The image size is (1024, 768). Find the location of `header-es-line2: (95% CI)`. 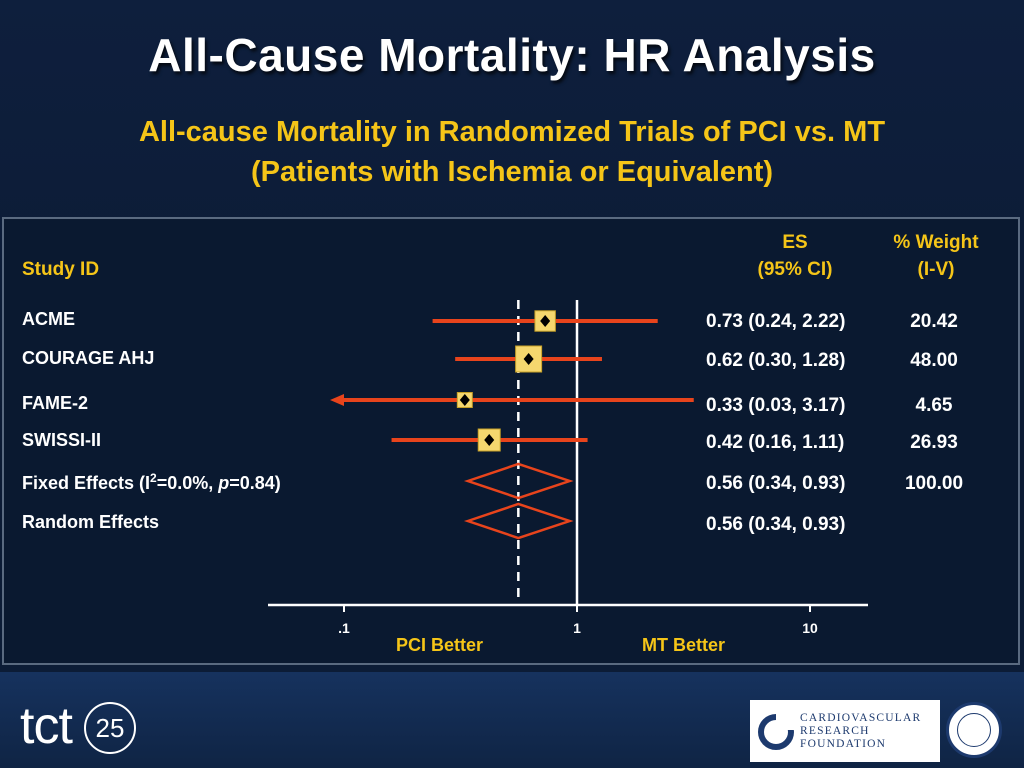

header-es-line2: (95% CI) is located at coordinates (795, 269).